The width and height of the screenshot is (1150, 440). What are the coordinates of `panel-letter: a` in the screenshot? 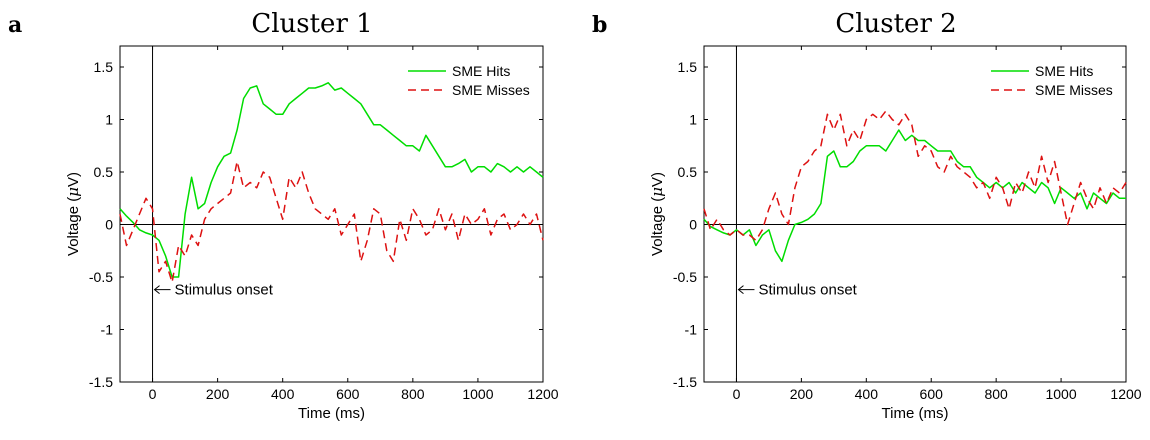 It's located at (15, 25).